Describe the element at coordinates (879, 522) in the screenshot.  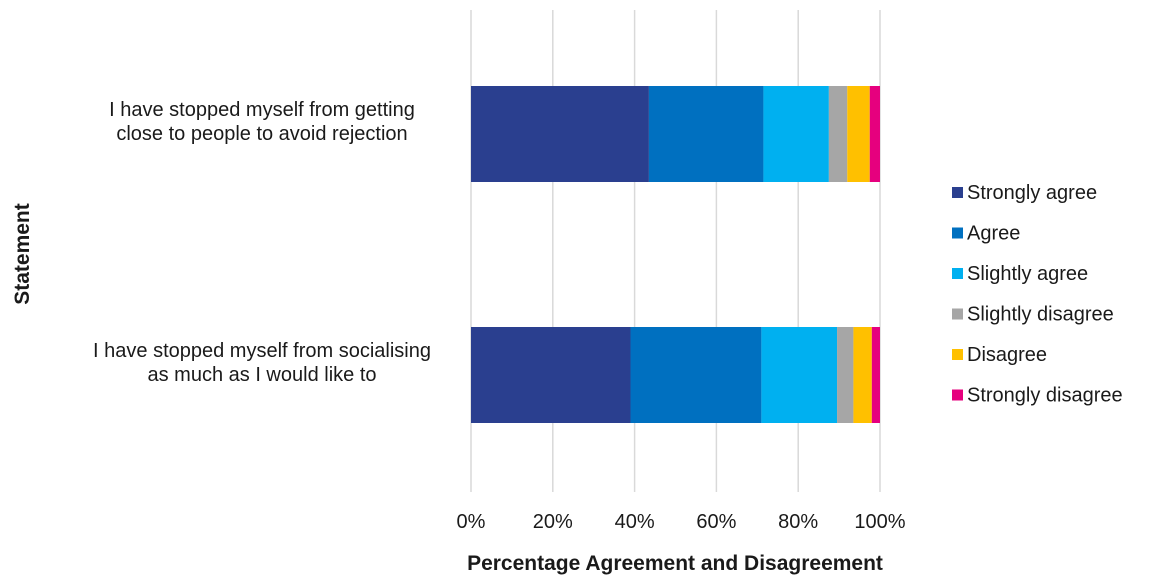
I see `x-tick-label: 100%` at that location.